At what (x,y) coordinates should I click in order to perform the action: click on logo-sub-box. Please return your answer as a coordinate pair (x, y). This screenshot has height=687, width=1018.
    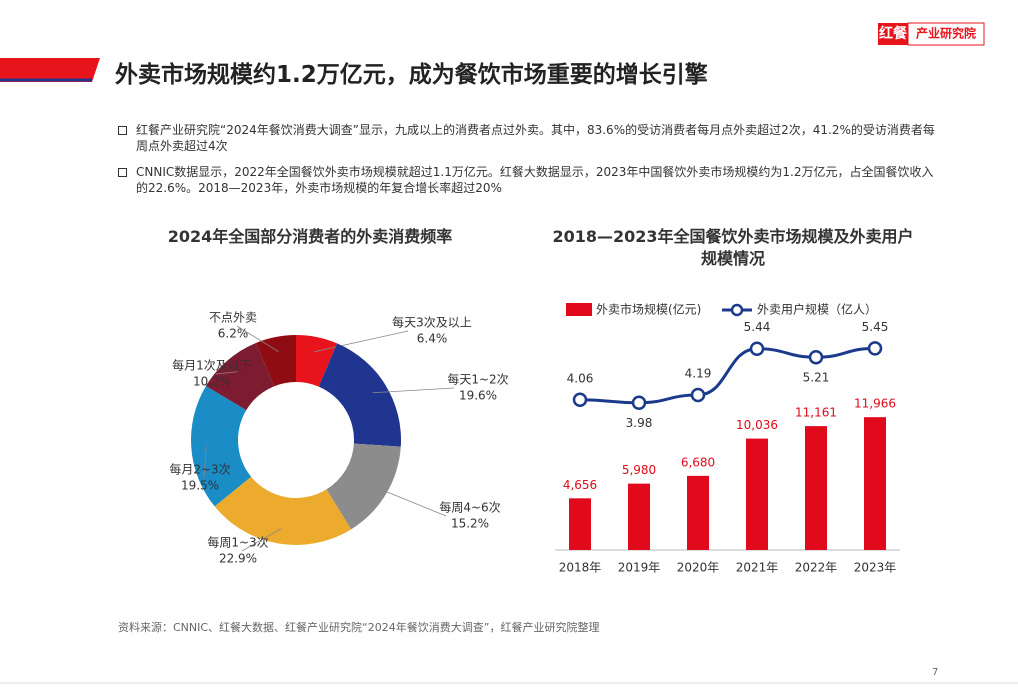
    Looking at the image, I should click on (946, 34).